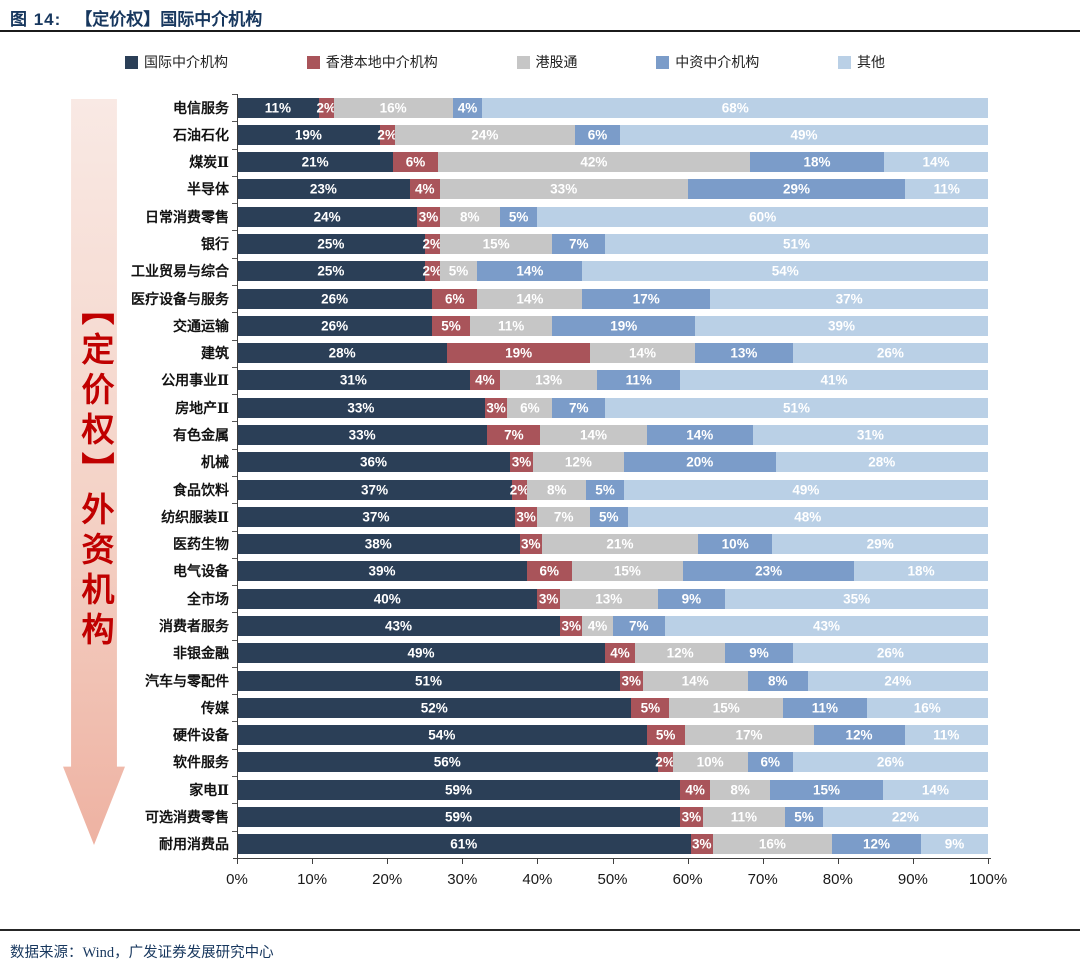  I want to click on category-label: 非银金融, so click(201, 655).